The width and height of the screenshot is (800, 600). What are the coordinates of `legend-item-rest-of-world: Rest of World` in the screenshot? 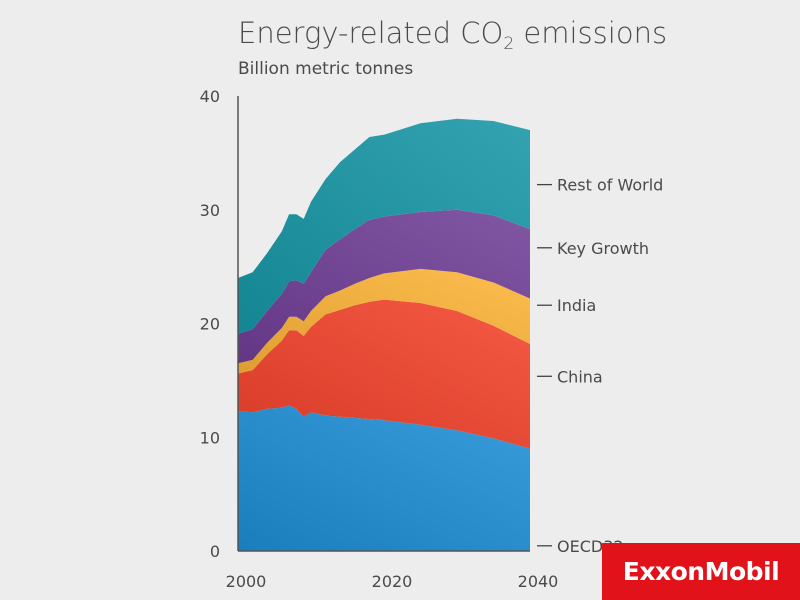 It's located at (600, 185).